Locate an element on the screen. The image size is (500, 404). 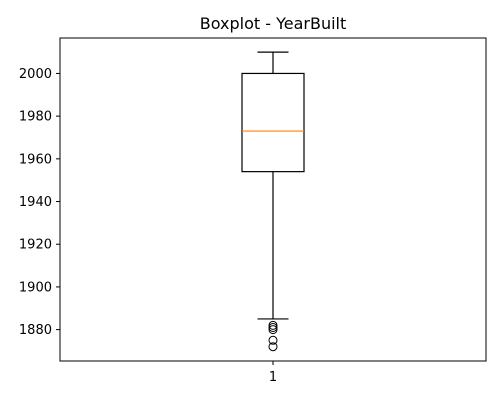
y-tick-label: 2000 is located at coordinates (35, 74).